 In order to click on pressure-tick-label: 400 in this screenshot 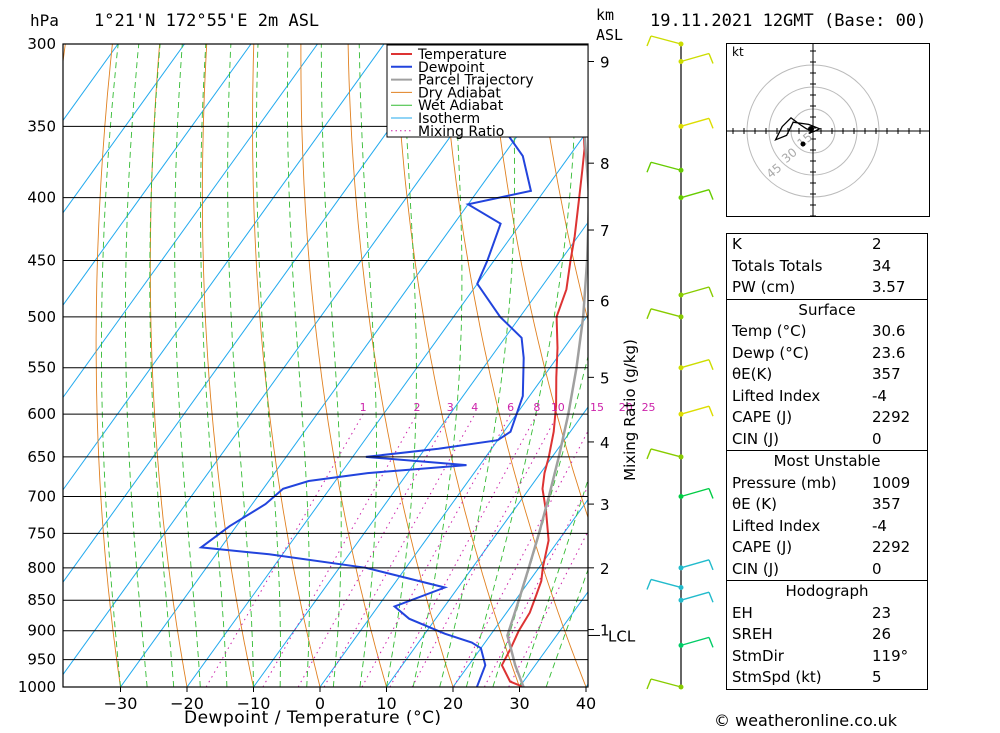, I will do `click(41, 198)`.